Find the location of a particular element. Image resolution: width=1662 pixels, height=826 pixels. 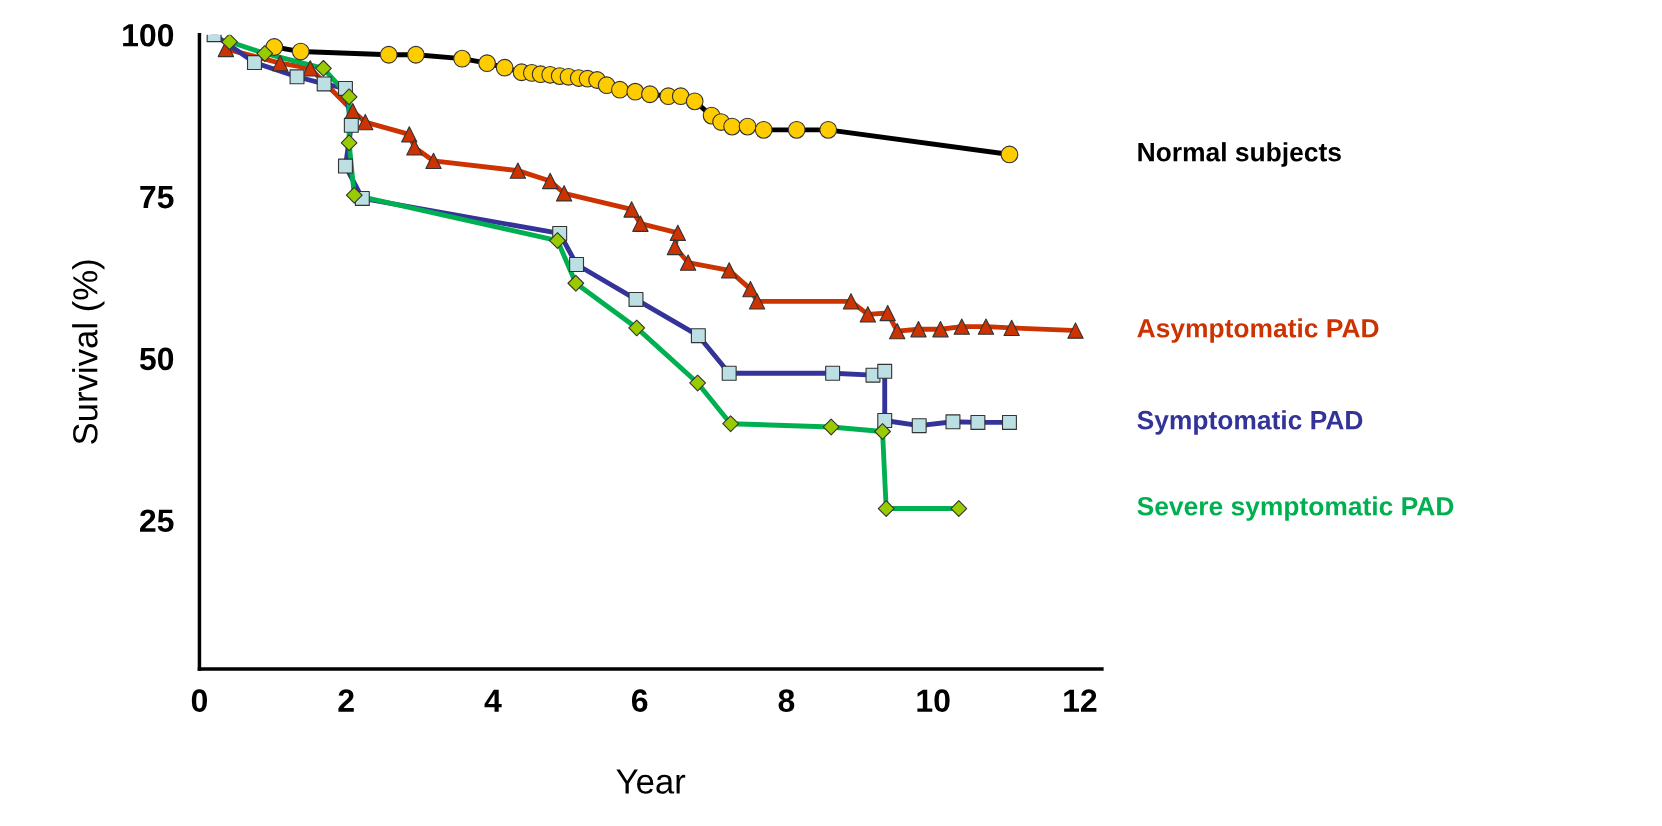

x-tick-label: 10 is located at coordinates (933, 700).